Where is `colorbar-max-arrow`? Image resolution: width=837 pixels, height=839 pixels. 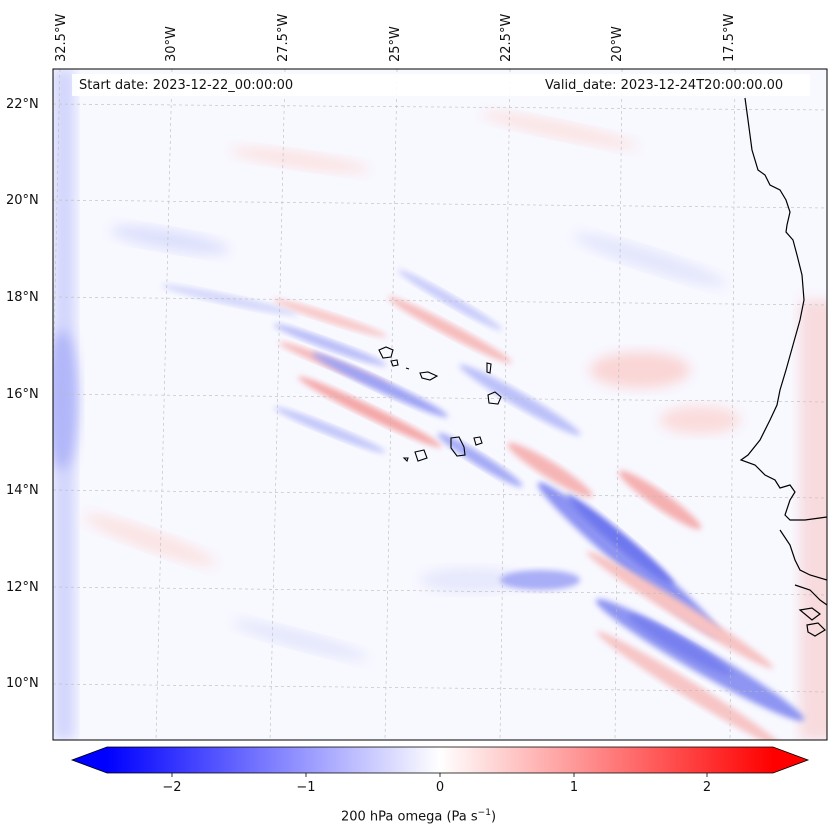
colorbar-max-arrow is located at coordinates (790, 760).